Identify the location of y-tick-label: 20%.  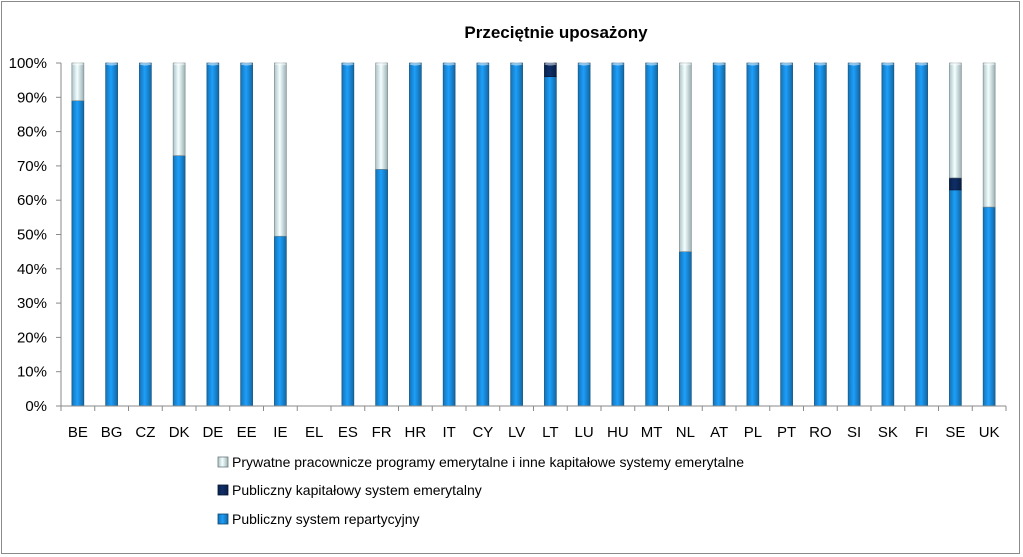
(32, 337).